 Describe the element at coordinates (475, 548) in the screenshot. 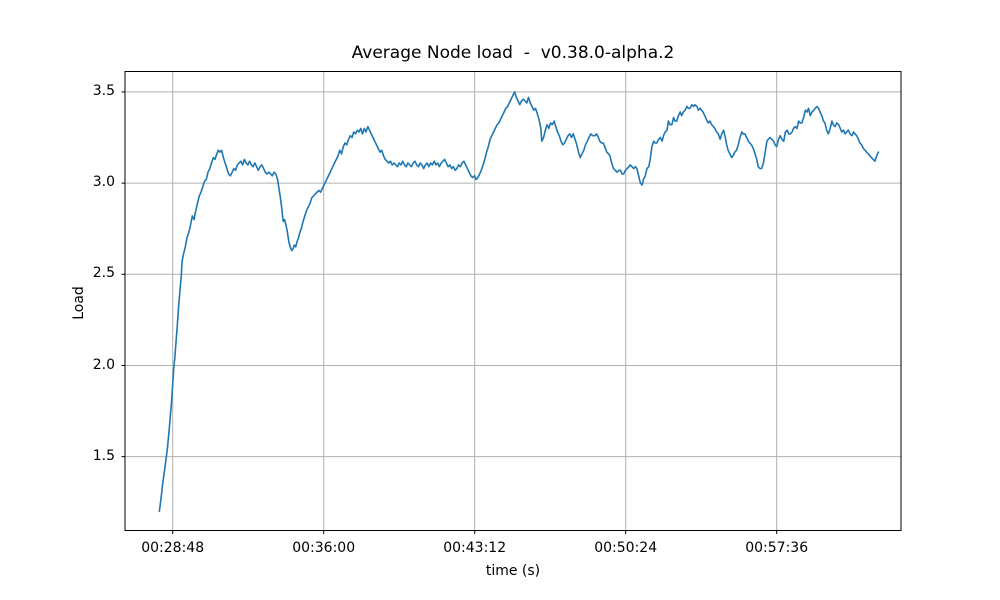

I see `x-tick-label: 00:43:12` at that location.